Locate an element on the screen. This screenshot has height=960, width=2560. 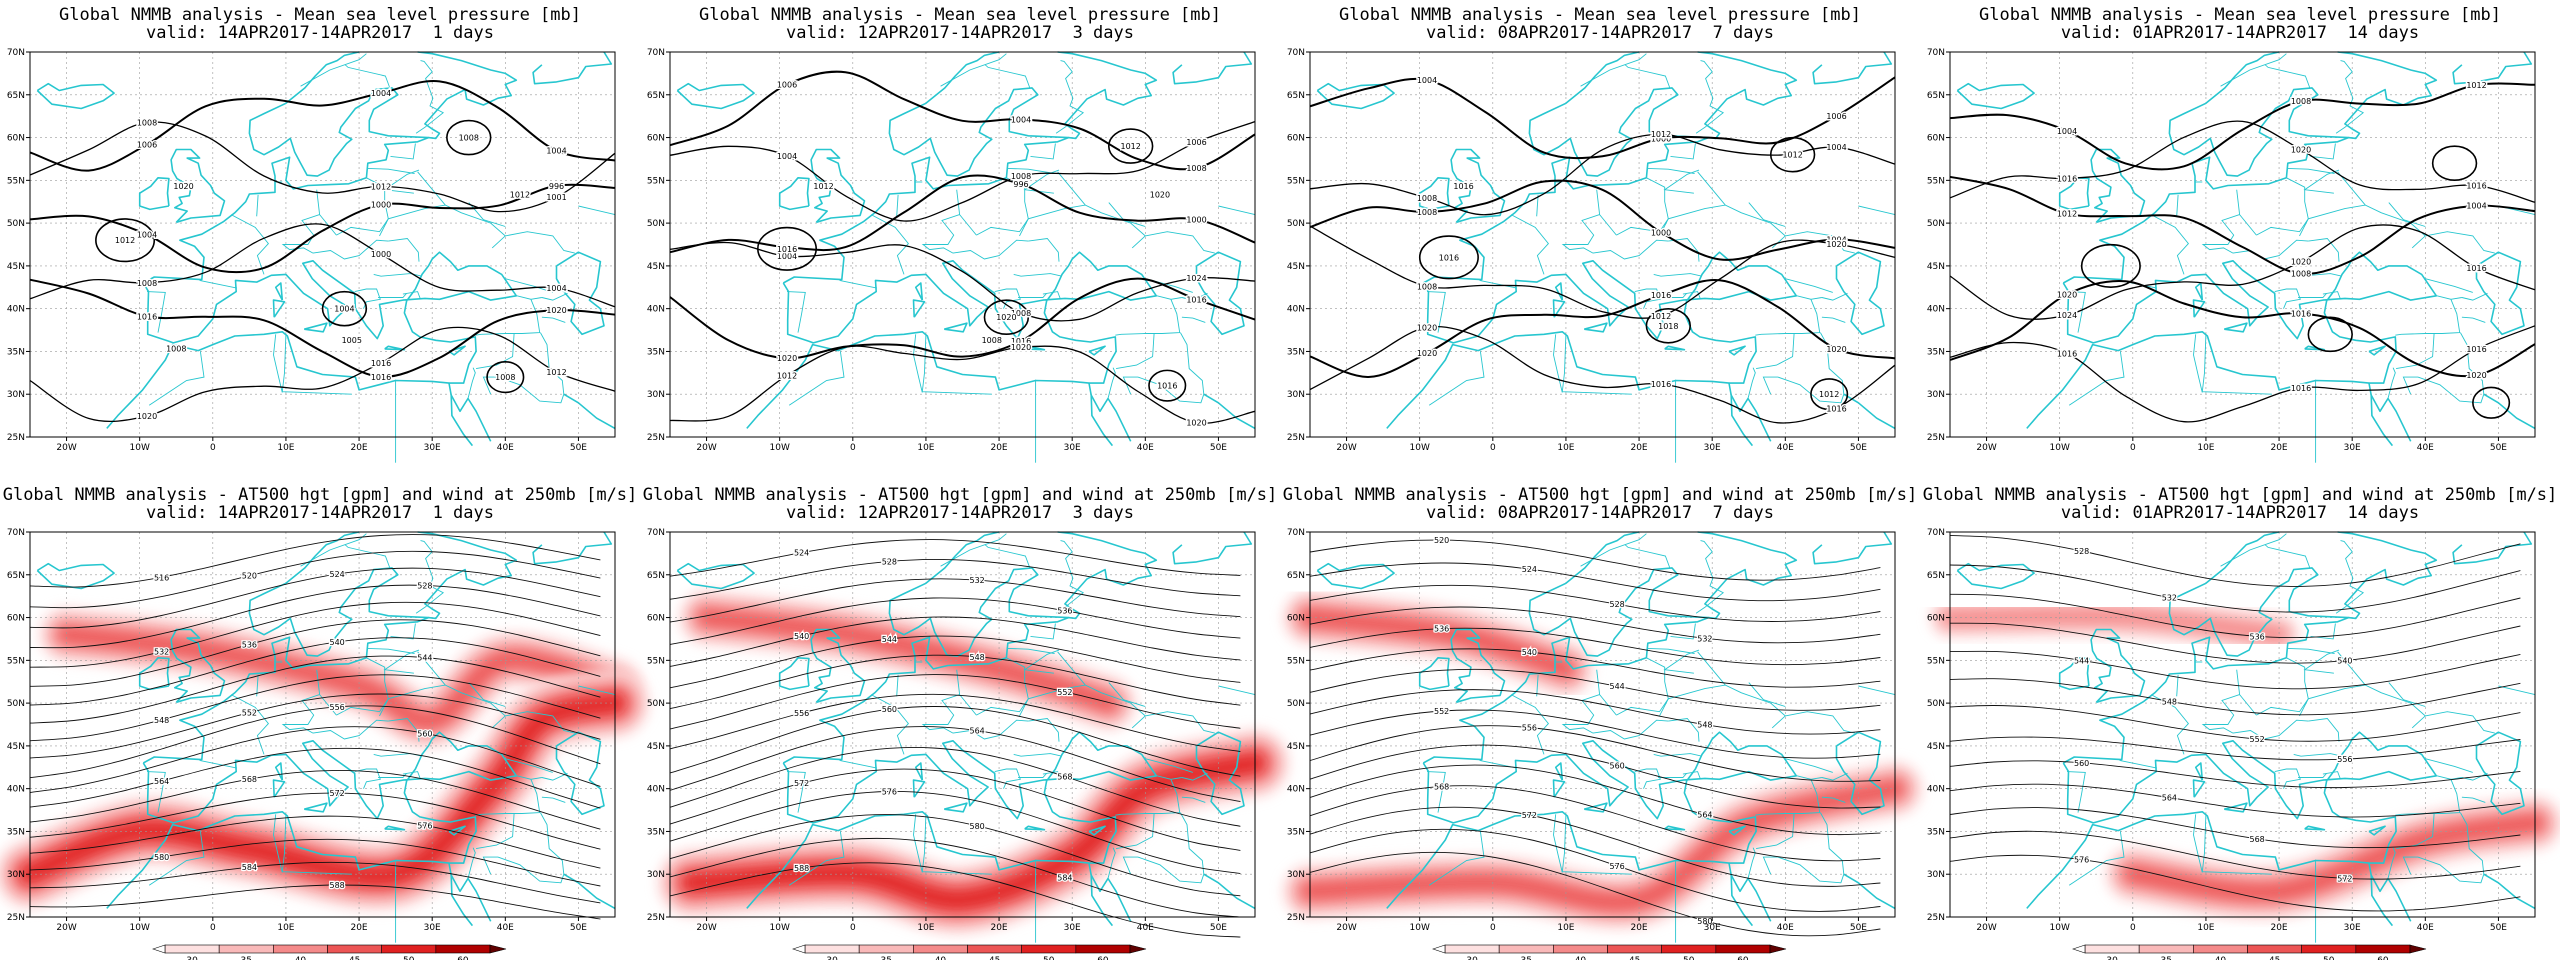
x-tick-label: 50E is located at coordinates (2498, 928).